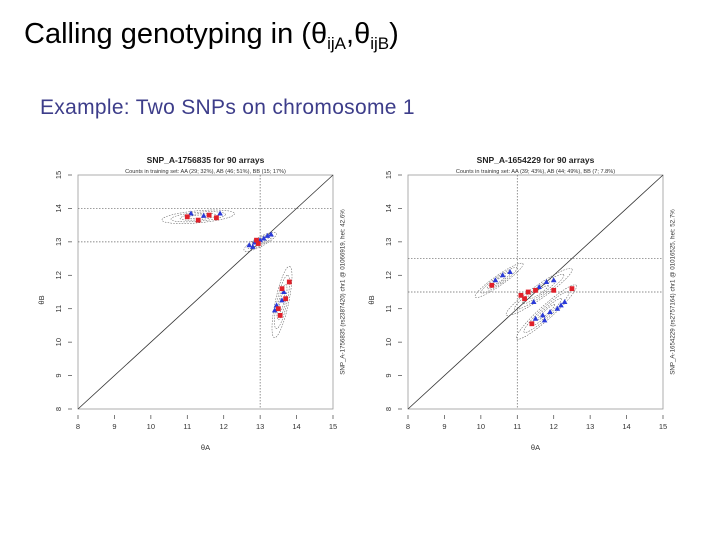 Image resolution: width=720 pixels, height=540 pixels. Describe the element at coordinates (206, 160) in the screenshot. I see `chart-title: SNP_A-1756835 for 90 arrays` at that location.